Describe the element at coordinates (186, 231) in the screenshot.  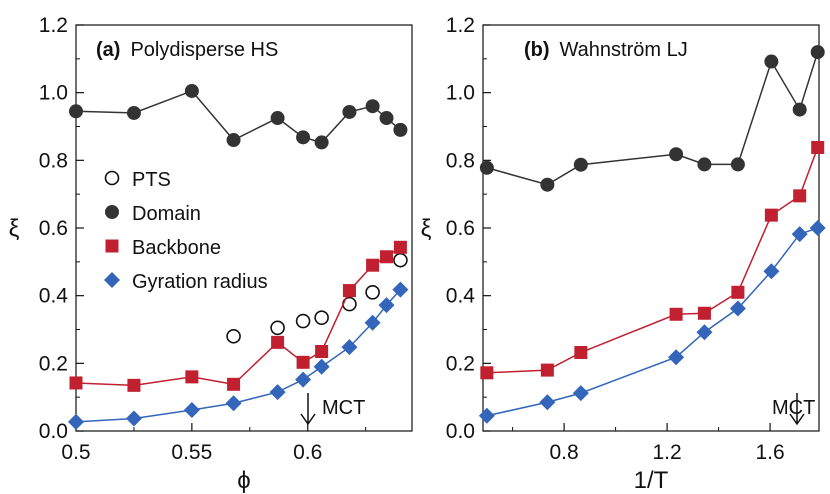
I see `legend: PTS Domain Backbone Gyration radius` at that location.